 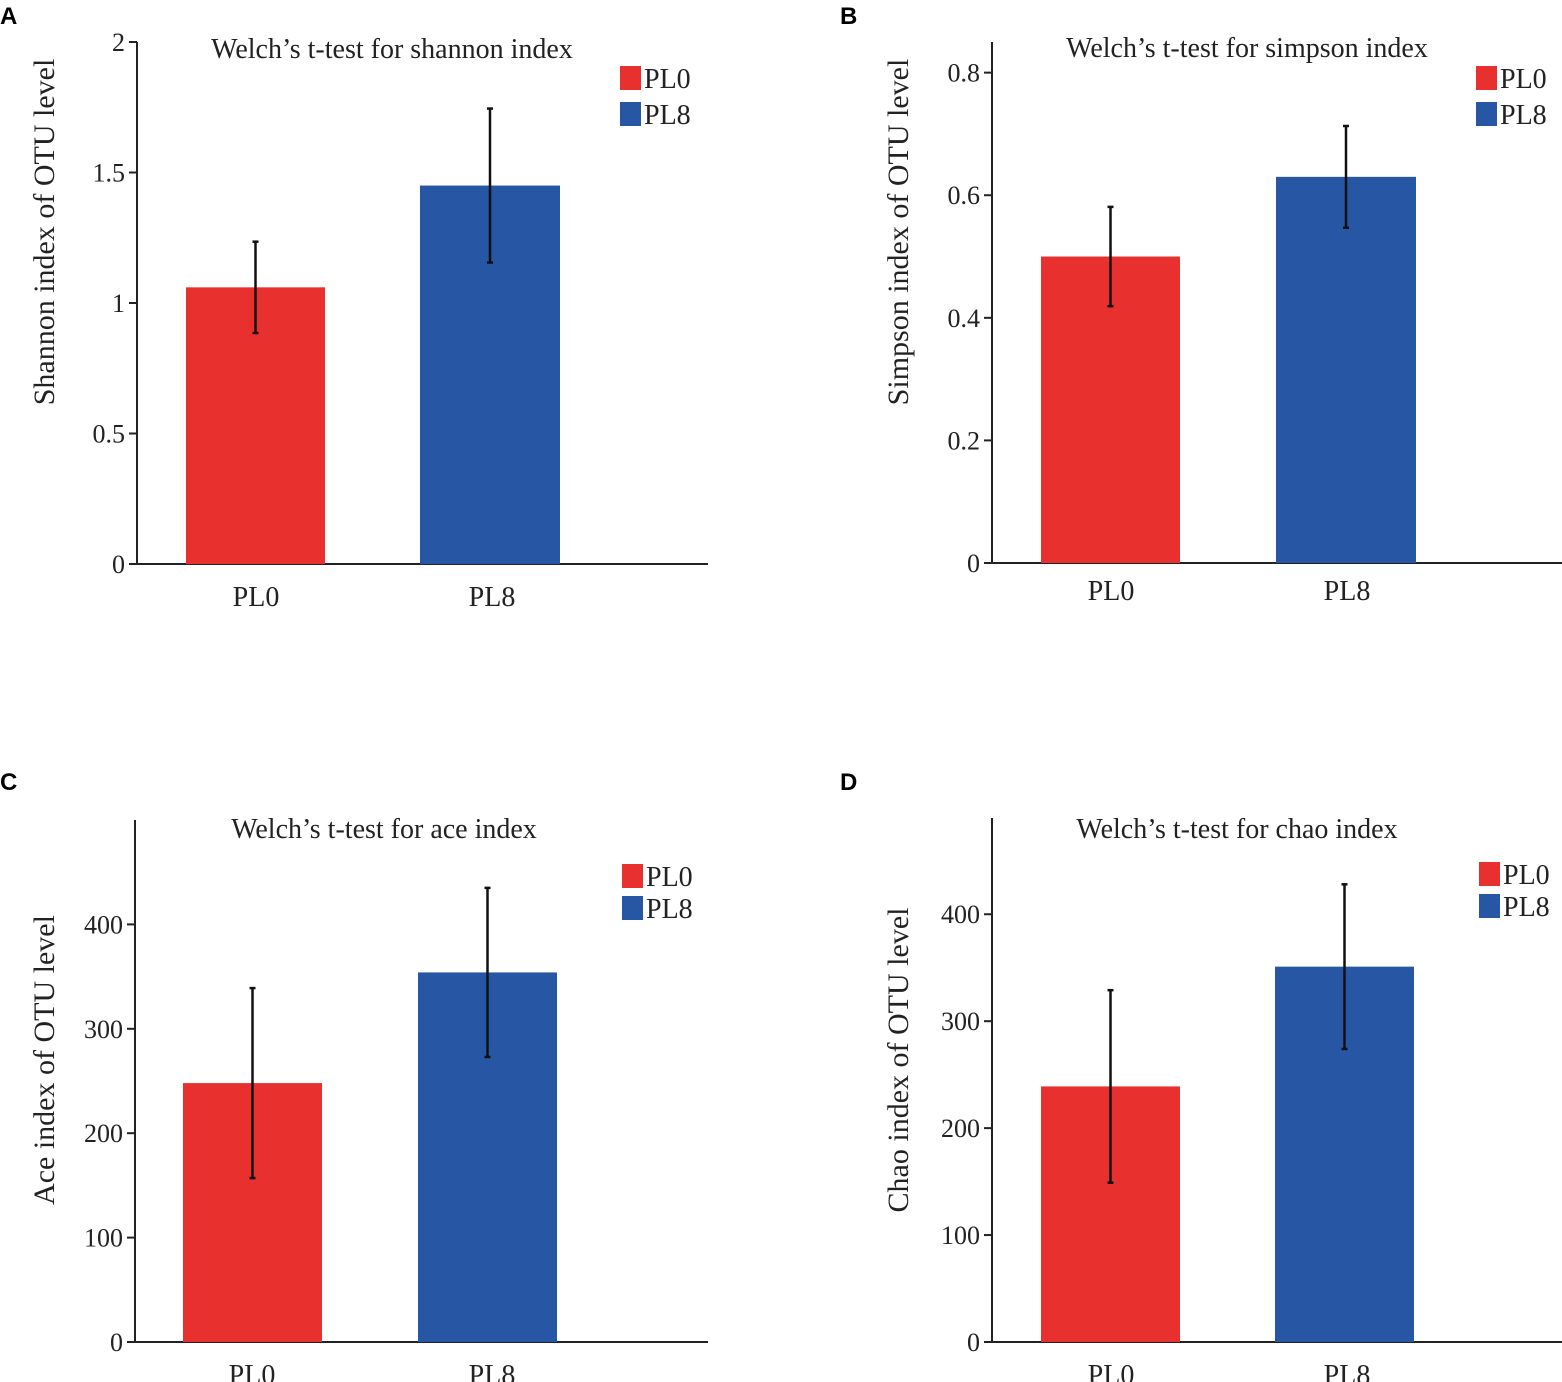 I want to click on x-tick-label-a: PL0, so click(x=256, y=597).